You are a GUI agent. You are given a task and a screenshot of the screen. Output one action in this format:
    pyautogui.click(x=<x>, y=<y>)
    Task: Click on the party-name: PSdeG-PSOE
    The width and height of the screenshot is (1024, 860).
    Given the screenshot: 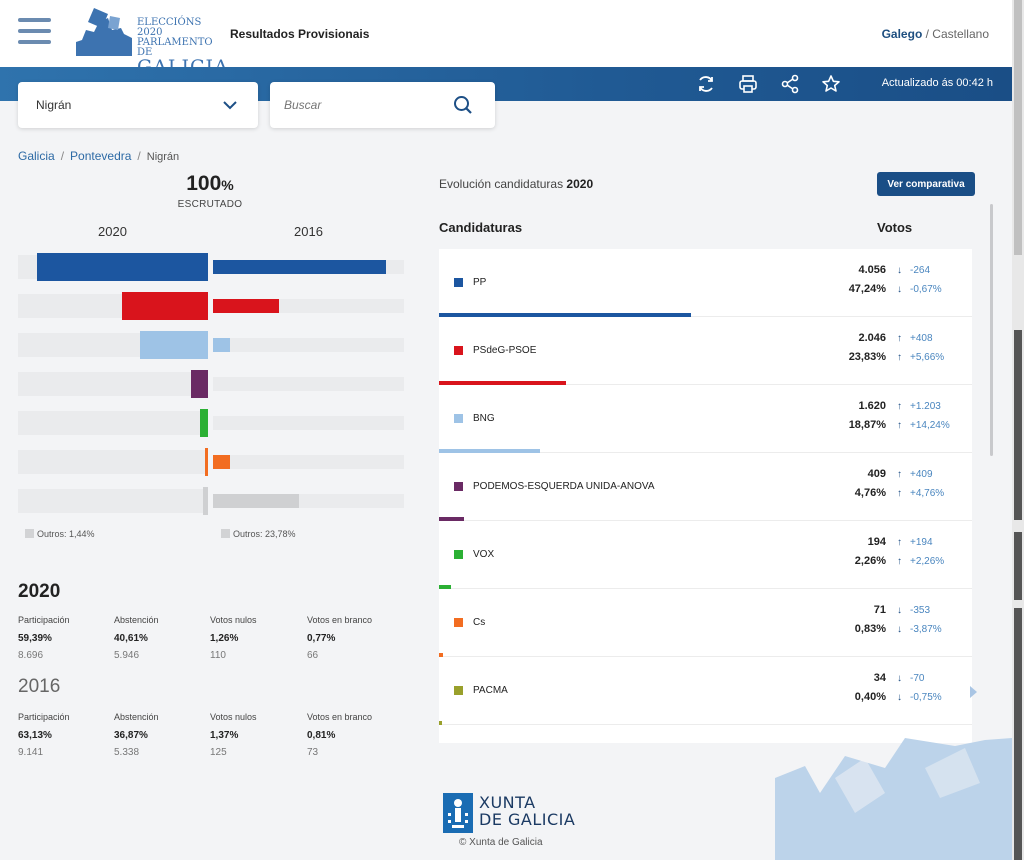 What is the action you would take?
    pyautogui.click(x=505, y=350)
    